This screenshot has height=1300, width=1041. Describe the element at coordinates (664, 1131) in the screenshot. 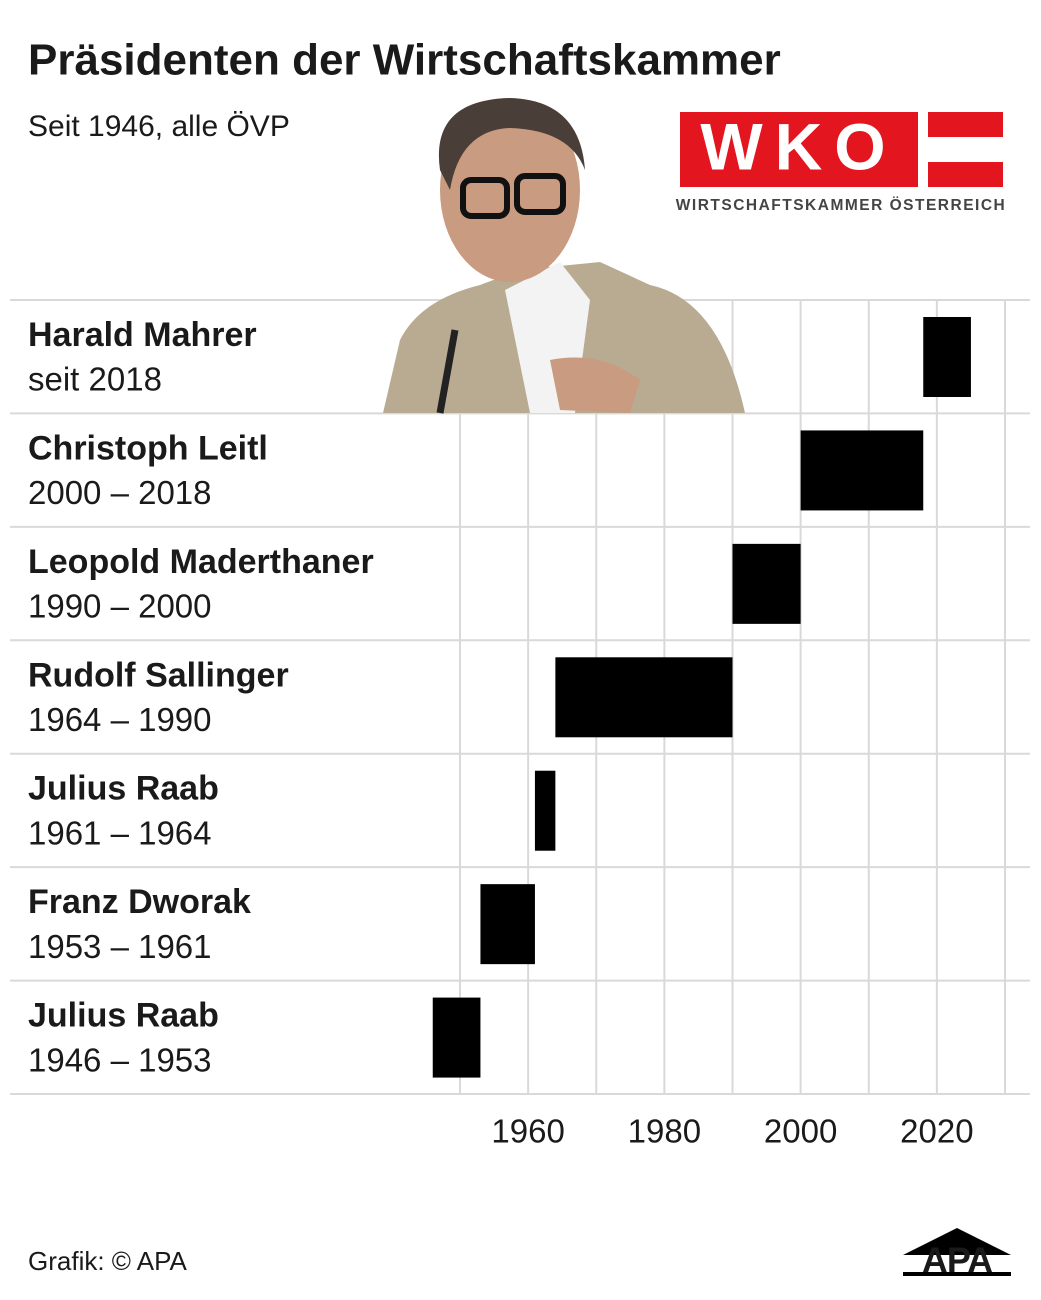

I see `x-tick-label: 1980` at that location.